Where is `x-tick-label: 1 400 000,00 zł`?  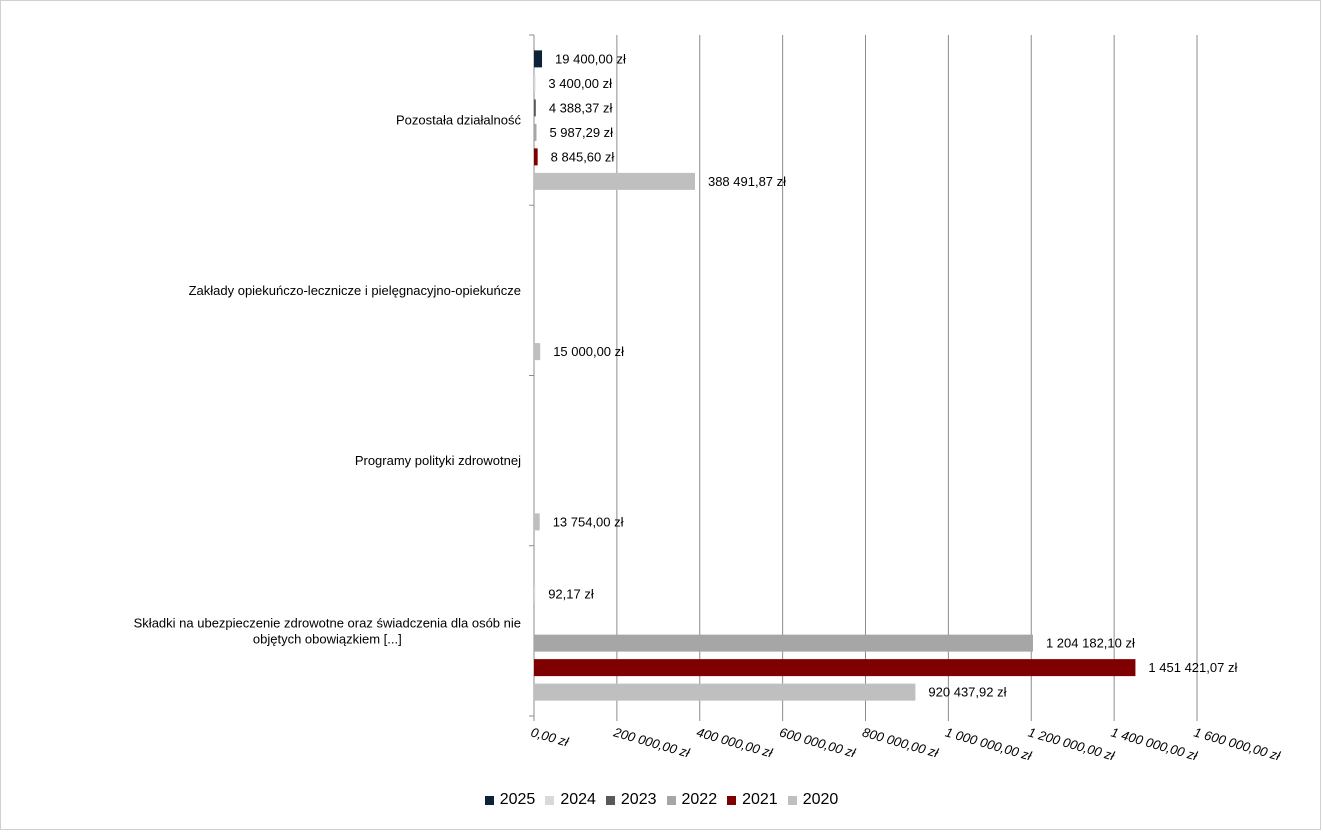
x-tick-label: 1 400 000,00 zł is located at coordinates (1154, 743).